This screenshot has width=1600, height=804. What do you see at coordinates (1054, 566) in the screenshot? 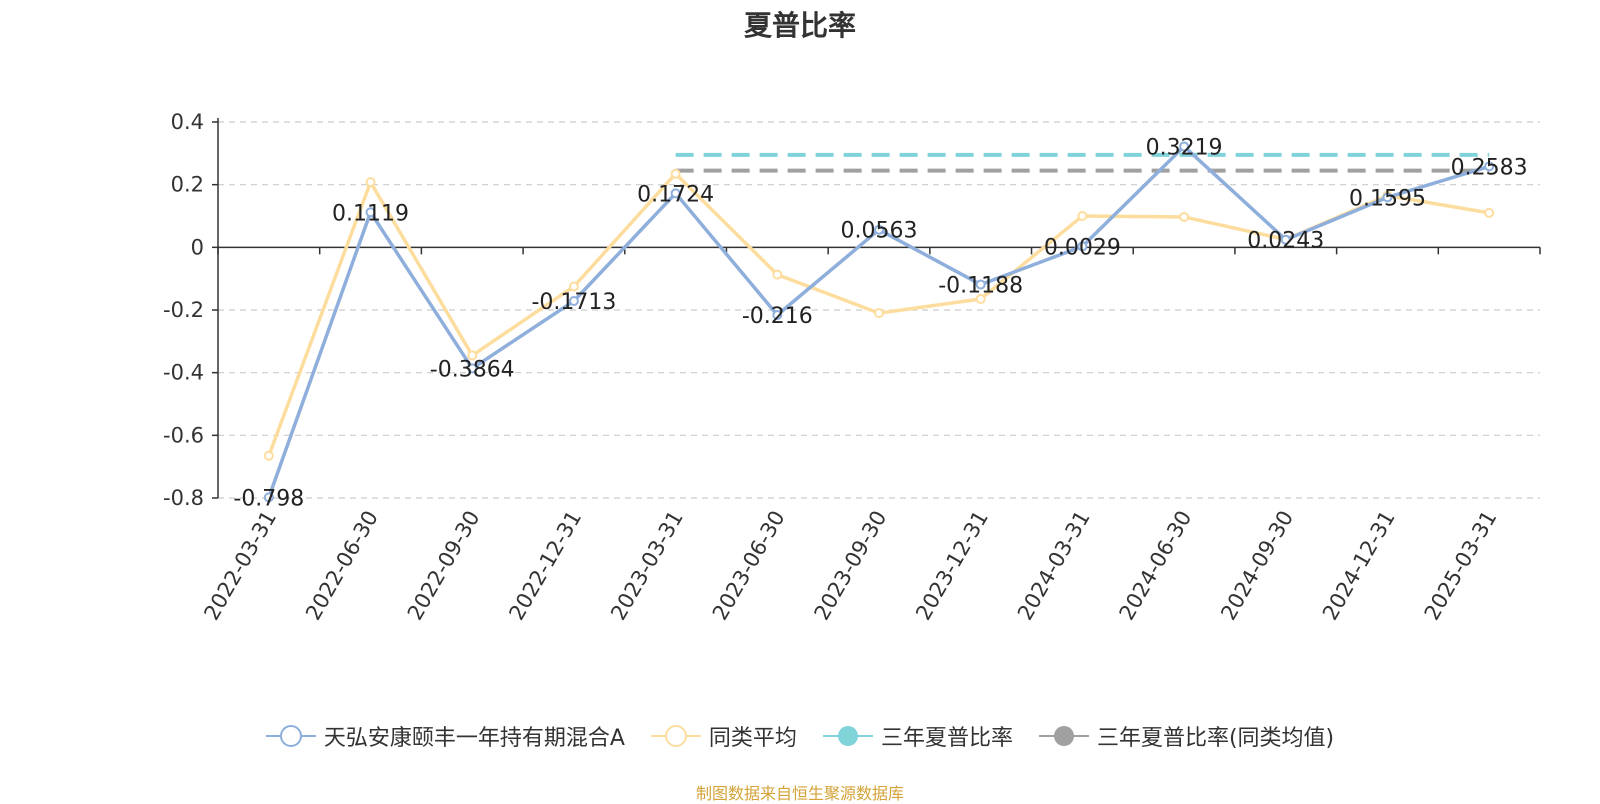
I see `x-tick-label-8: 2024-03-31` at bounding box center [1054, 566].